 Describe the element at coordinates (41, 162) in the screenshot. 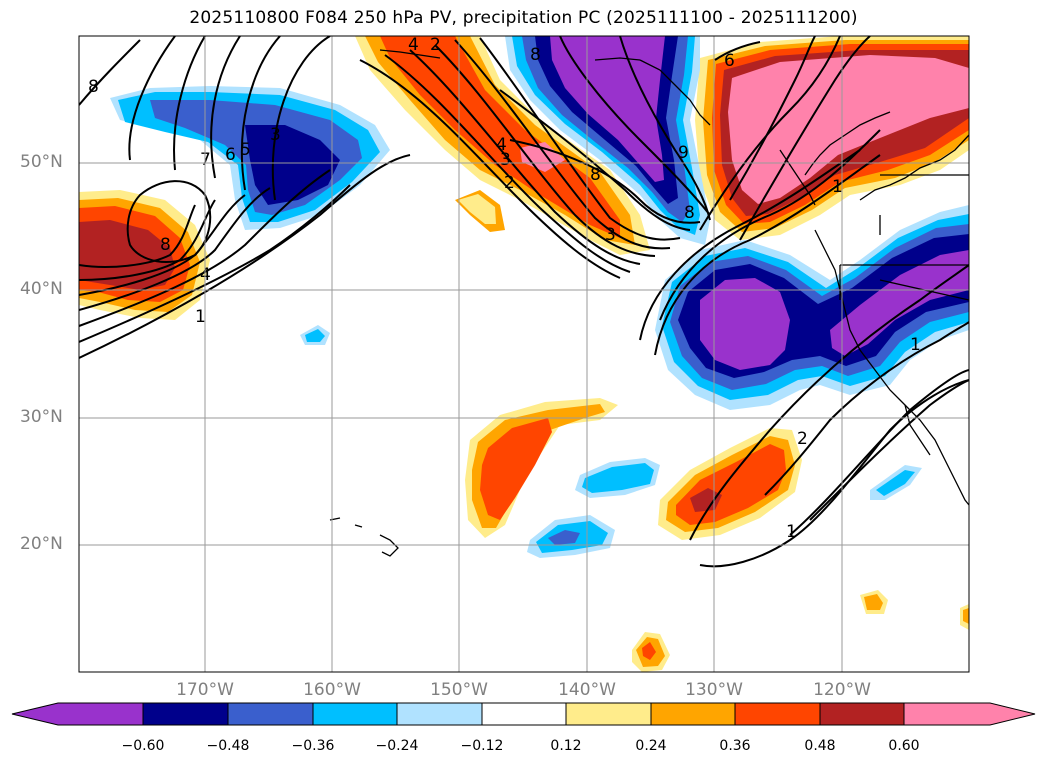

I see `lat-label-50n: 50°N` at that location.